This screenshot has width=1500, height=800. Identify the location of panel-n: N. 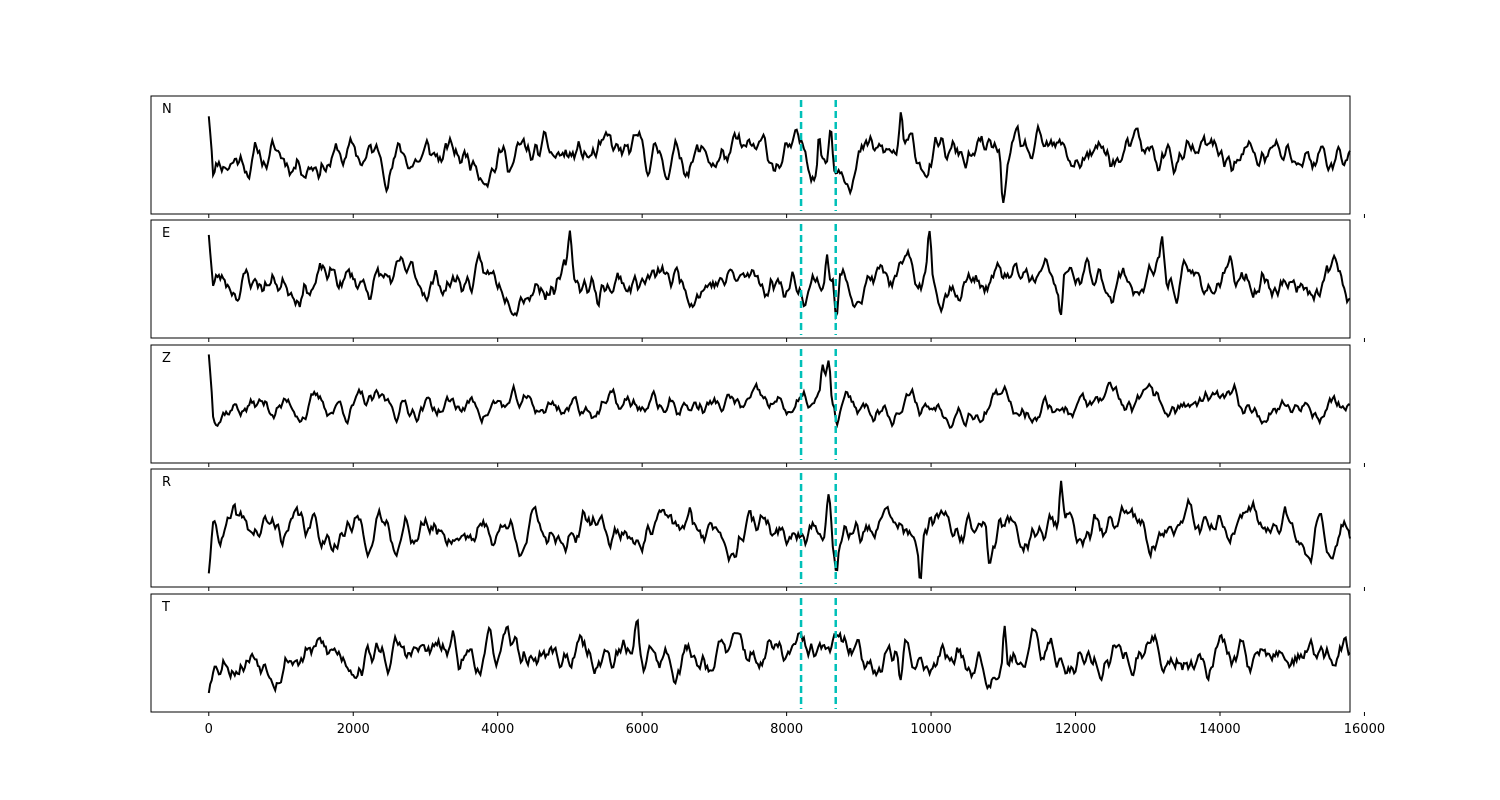
(757, 156).